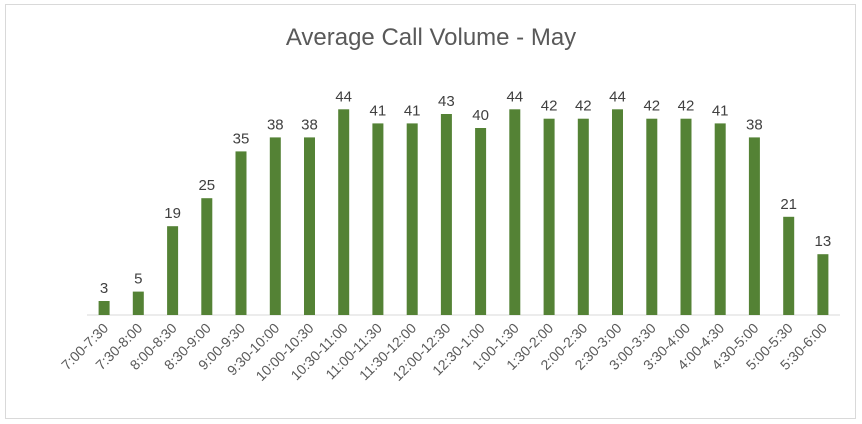 Image resolution: width=862 pixels, height=424 pixels. What do you see at coordinates (480, 115) in the screenshot?
I see `data-label-11: 40` at bounding box center [480, 115].